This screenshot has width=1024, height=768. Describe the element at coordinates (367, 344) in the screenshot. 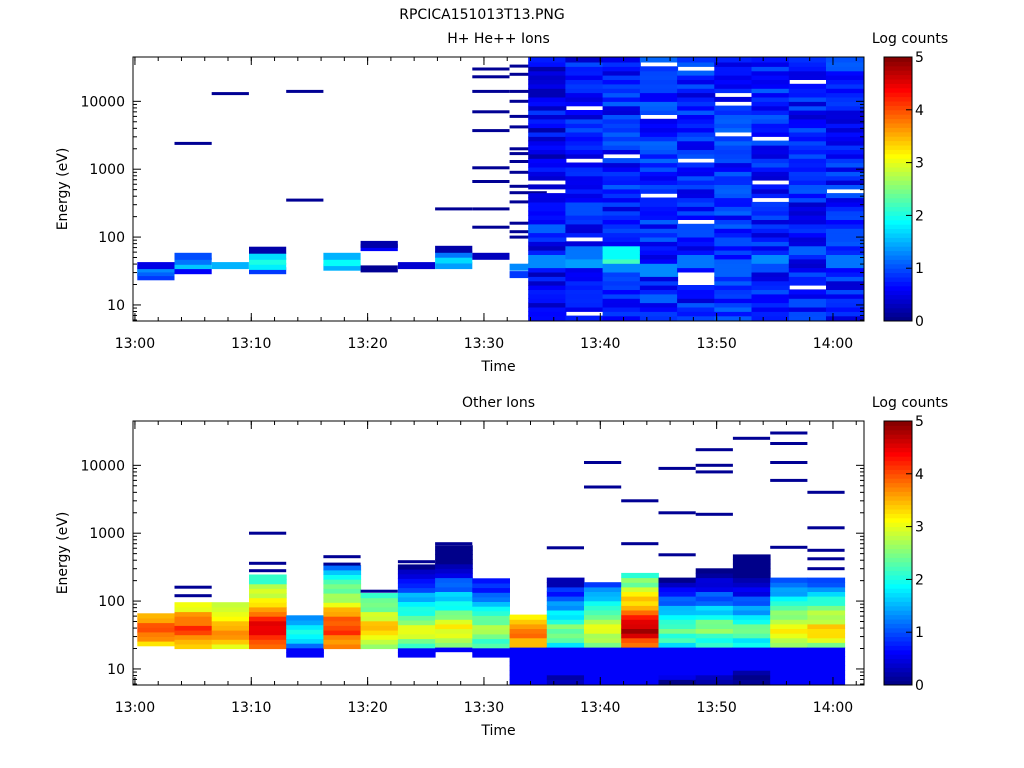

I see `x-tick-label: 13:20` at that location.